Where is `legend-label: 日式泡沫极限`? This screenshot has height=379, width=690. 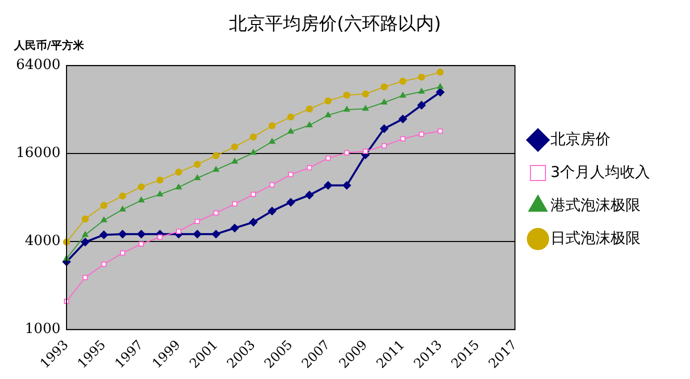 legend-label: 日式泡沫极限 is located at coordinates (595, 237).